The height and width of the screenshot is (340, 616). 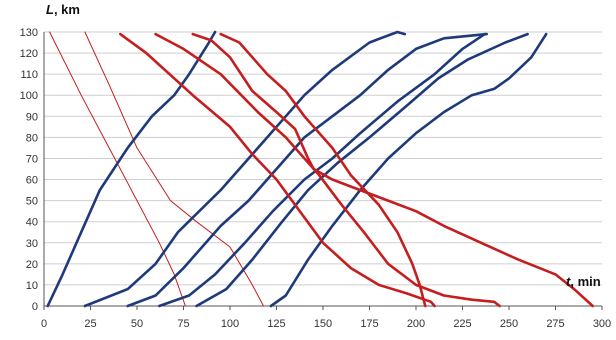 I want to click on x-axis-title: t, min, so click(x=583, y=281).